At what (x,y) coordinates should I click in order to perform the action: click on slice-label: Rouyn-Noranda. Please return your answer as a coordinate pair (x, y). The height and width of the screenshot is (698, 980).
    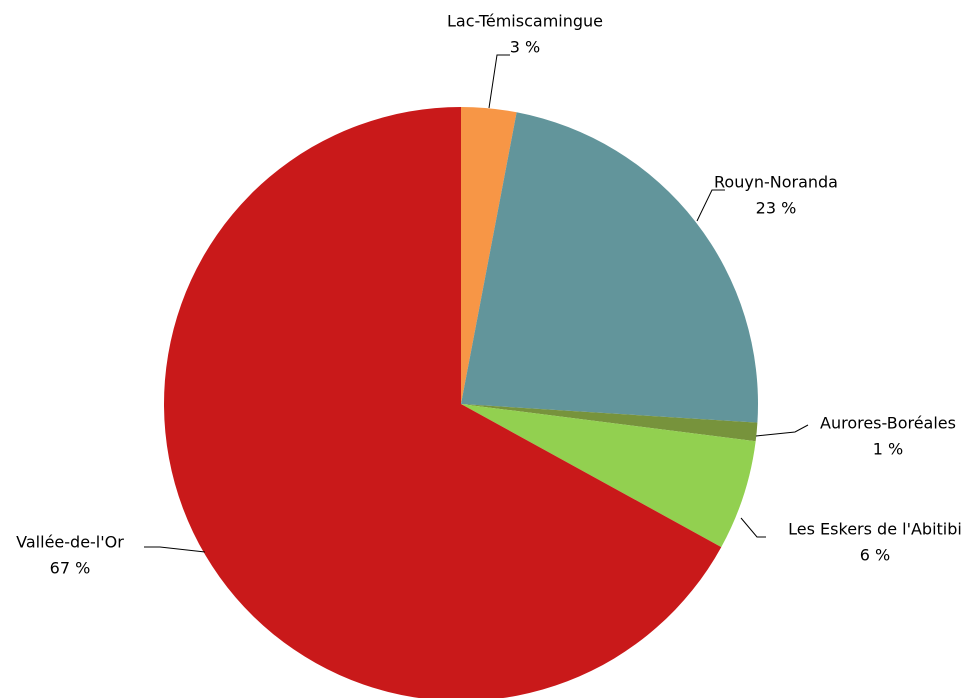
    Looking at the image, I should click on (776, 182).